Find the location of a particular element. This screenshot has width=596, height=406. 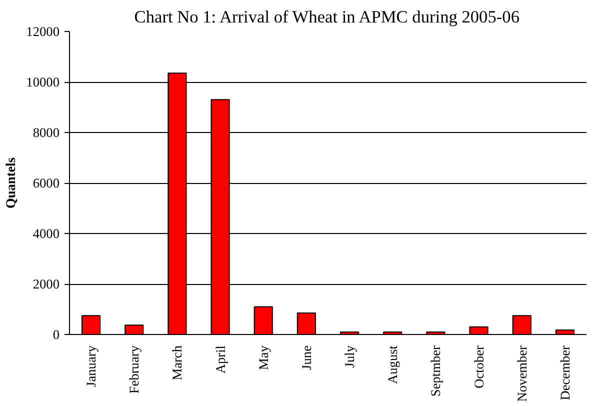

y-axis-title: Quantels is located at coordinates (10, 183).